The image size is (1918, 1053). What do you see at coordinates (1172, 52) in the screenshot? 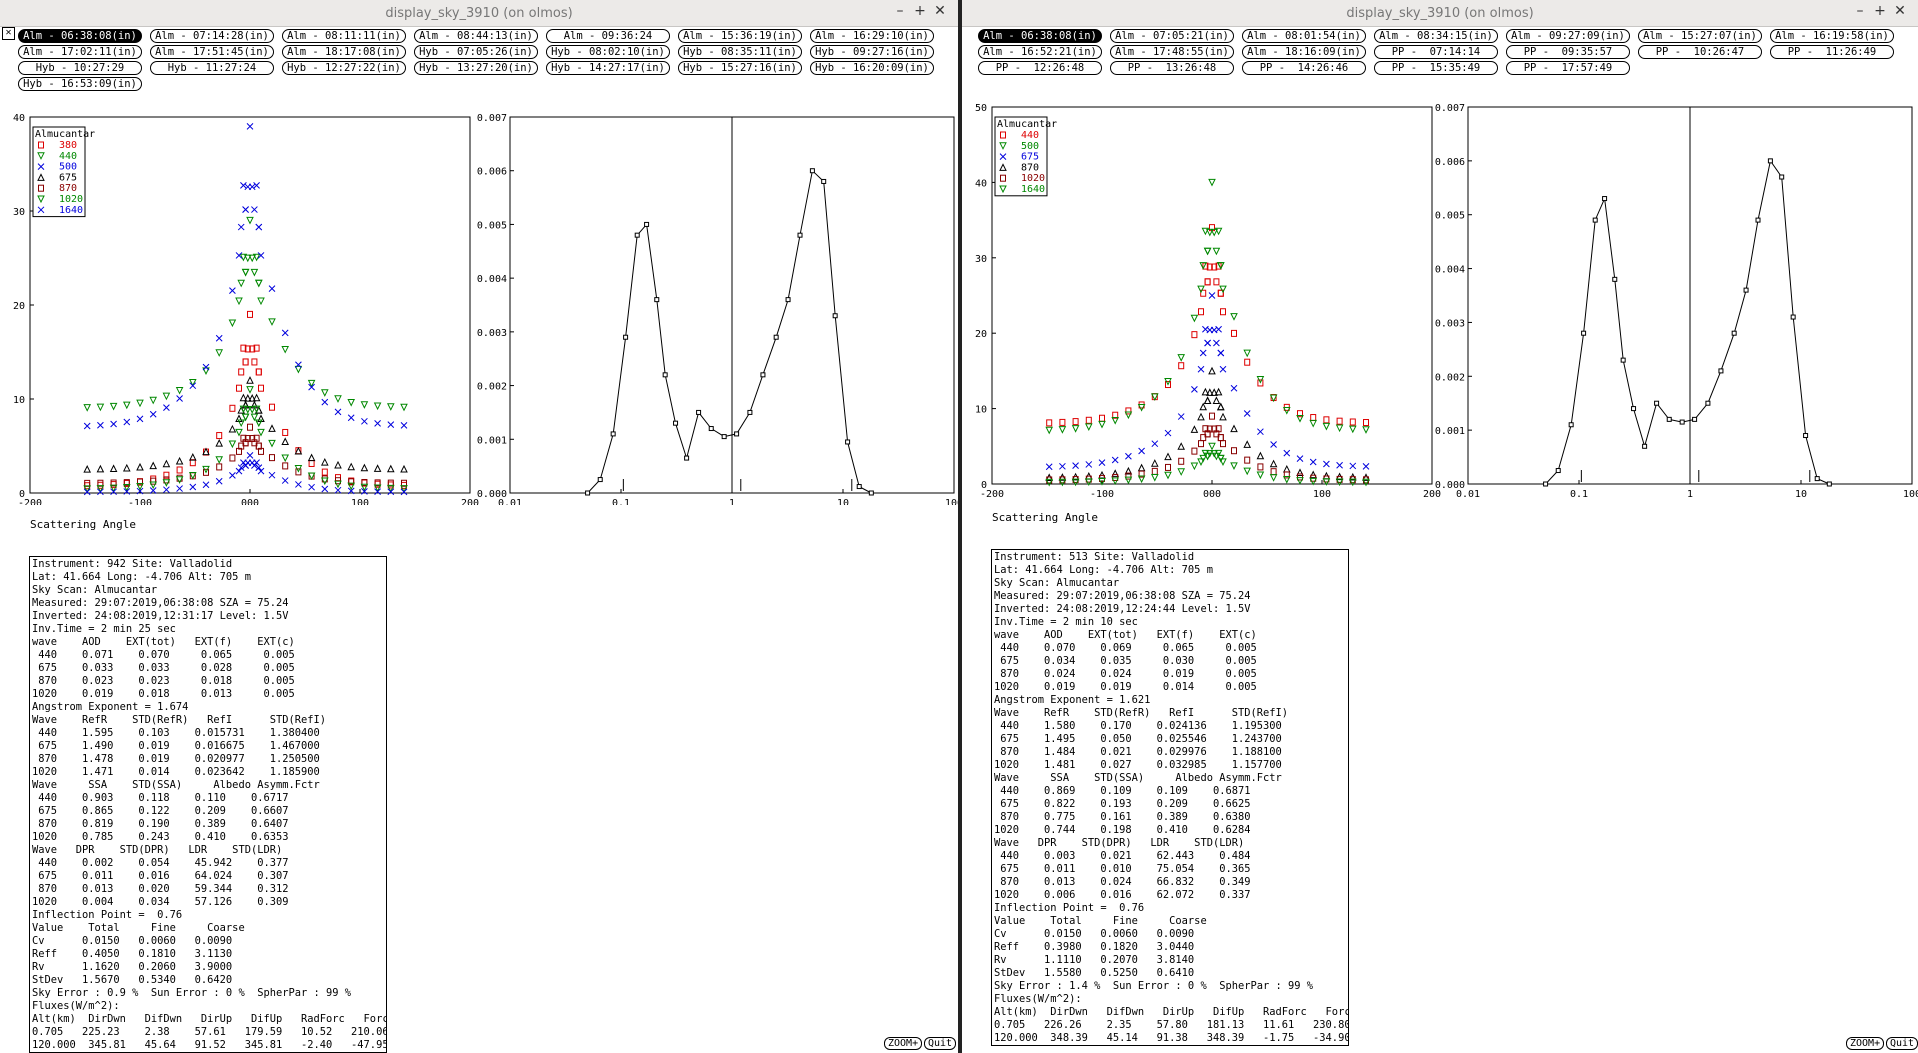
I see `scan-button: Alm - 17:48:55(in)` at bounding box center [1172, 52].